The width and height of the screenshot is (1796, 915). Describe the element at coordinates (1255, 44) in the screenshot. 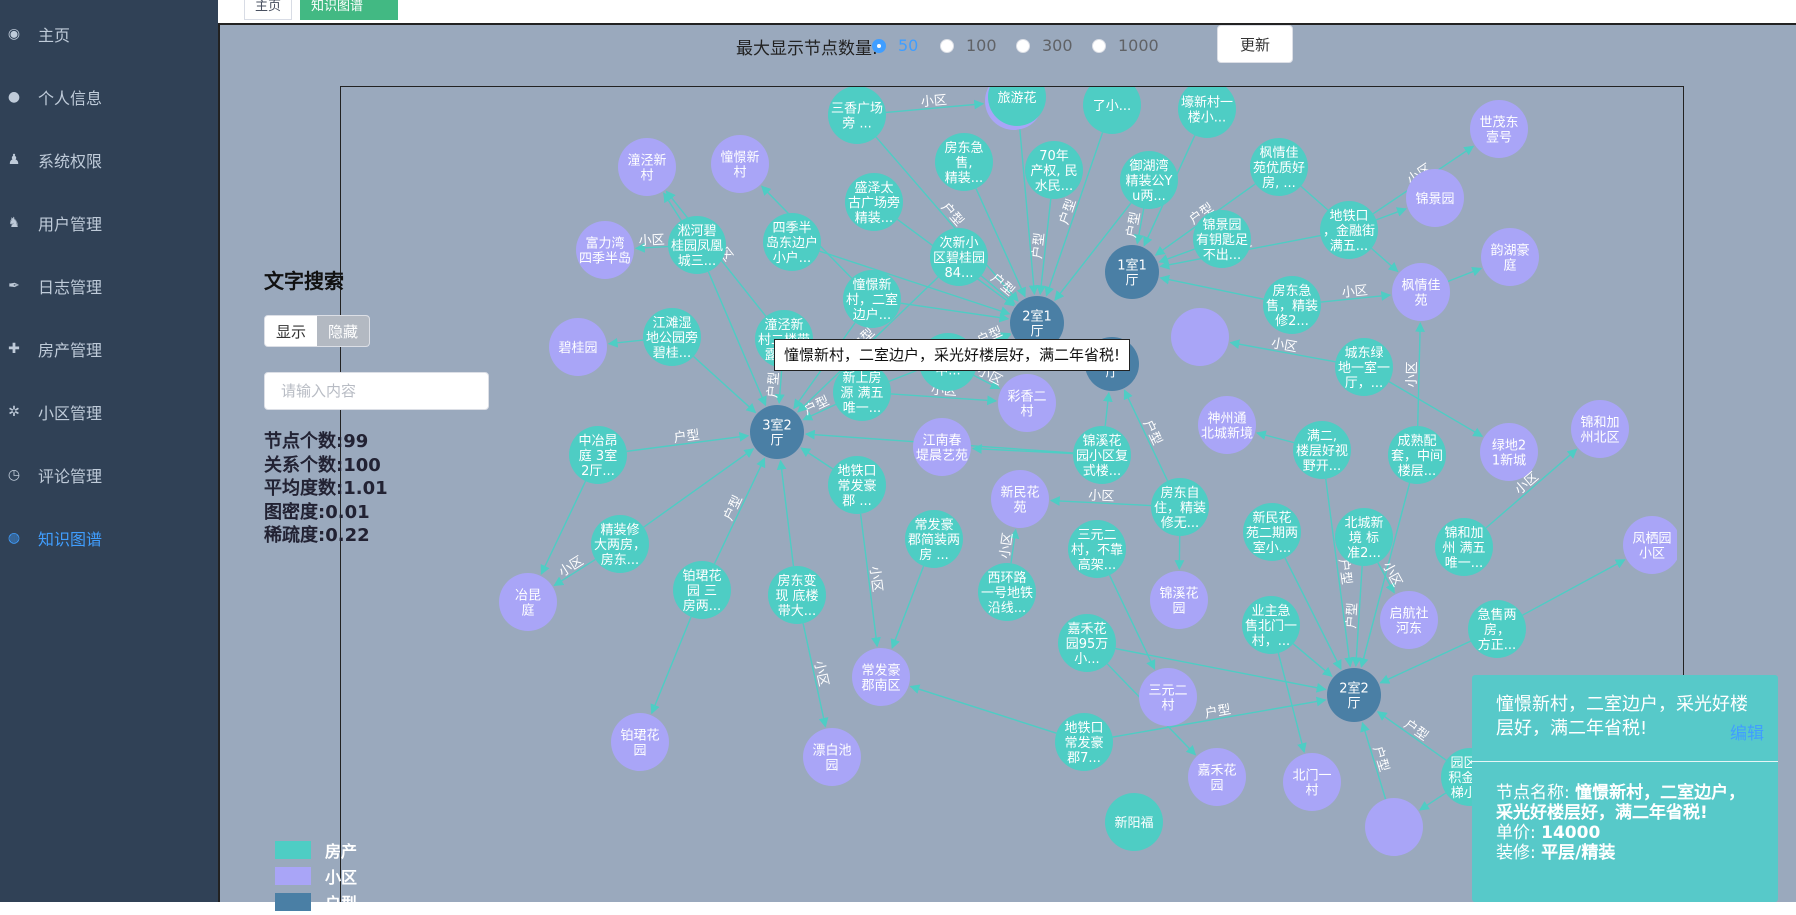

I see `update-button: 更新` at that location.